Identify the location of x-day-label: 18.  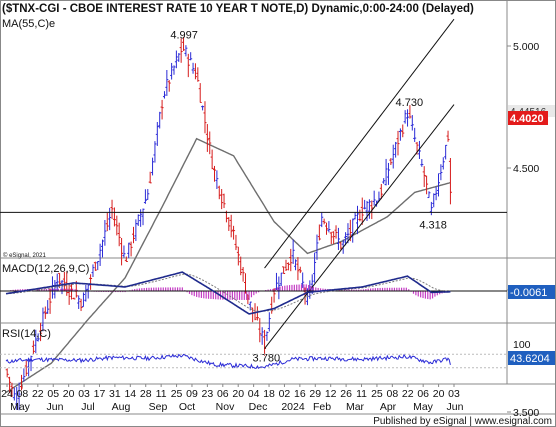
(269, 394).